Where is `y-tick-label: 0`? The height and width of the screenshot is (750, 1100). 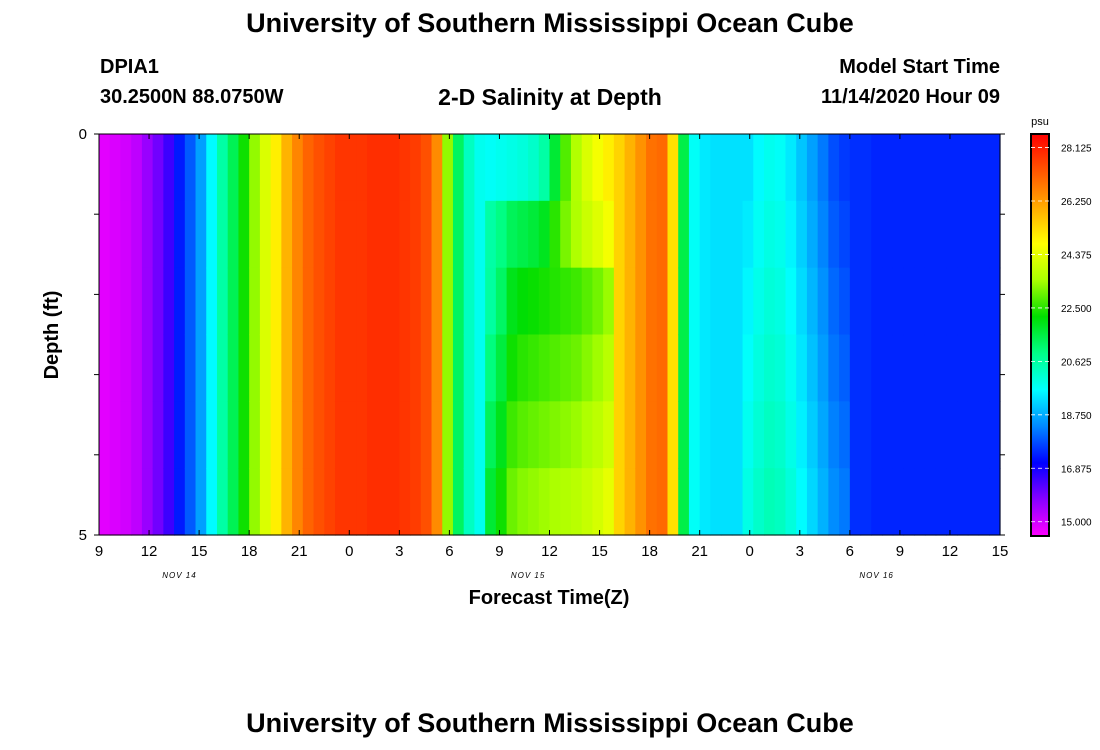
y-tick-label: 0 is located at coordinates (83, 134).